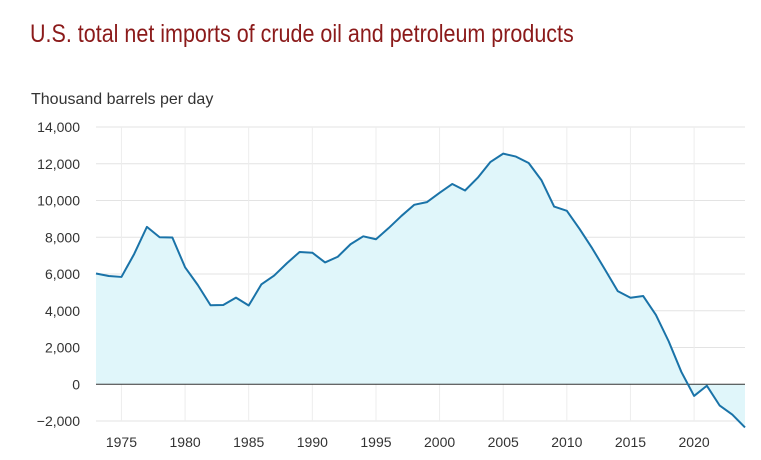 This screenshot has width=761, height=460. What do you see at coordinates (408, 442) in the screenshot?
I see `x-axis: 1975 1980 1985 1990 1995 2000 2005 2010 2015 2020` at bounding box center [408, 442].